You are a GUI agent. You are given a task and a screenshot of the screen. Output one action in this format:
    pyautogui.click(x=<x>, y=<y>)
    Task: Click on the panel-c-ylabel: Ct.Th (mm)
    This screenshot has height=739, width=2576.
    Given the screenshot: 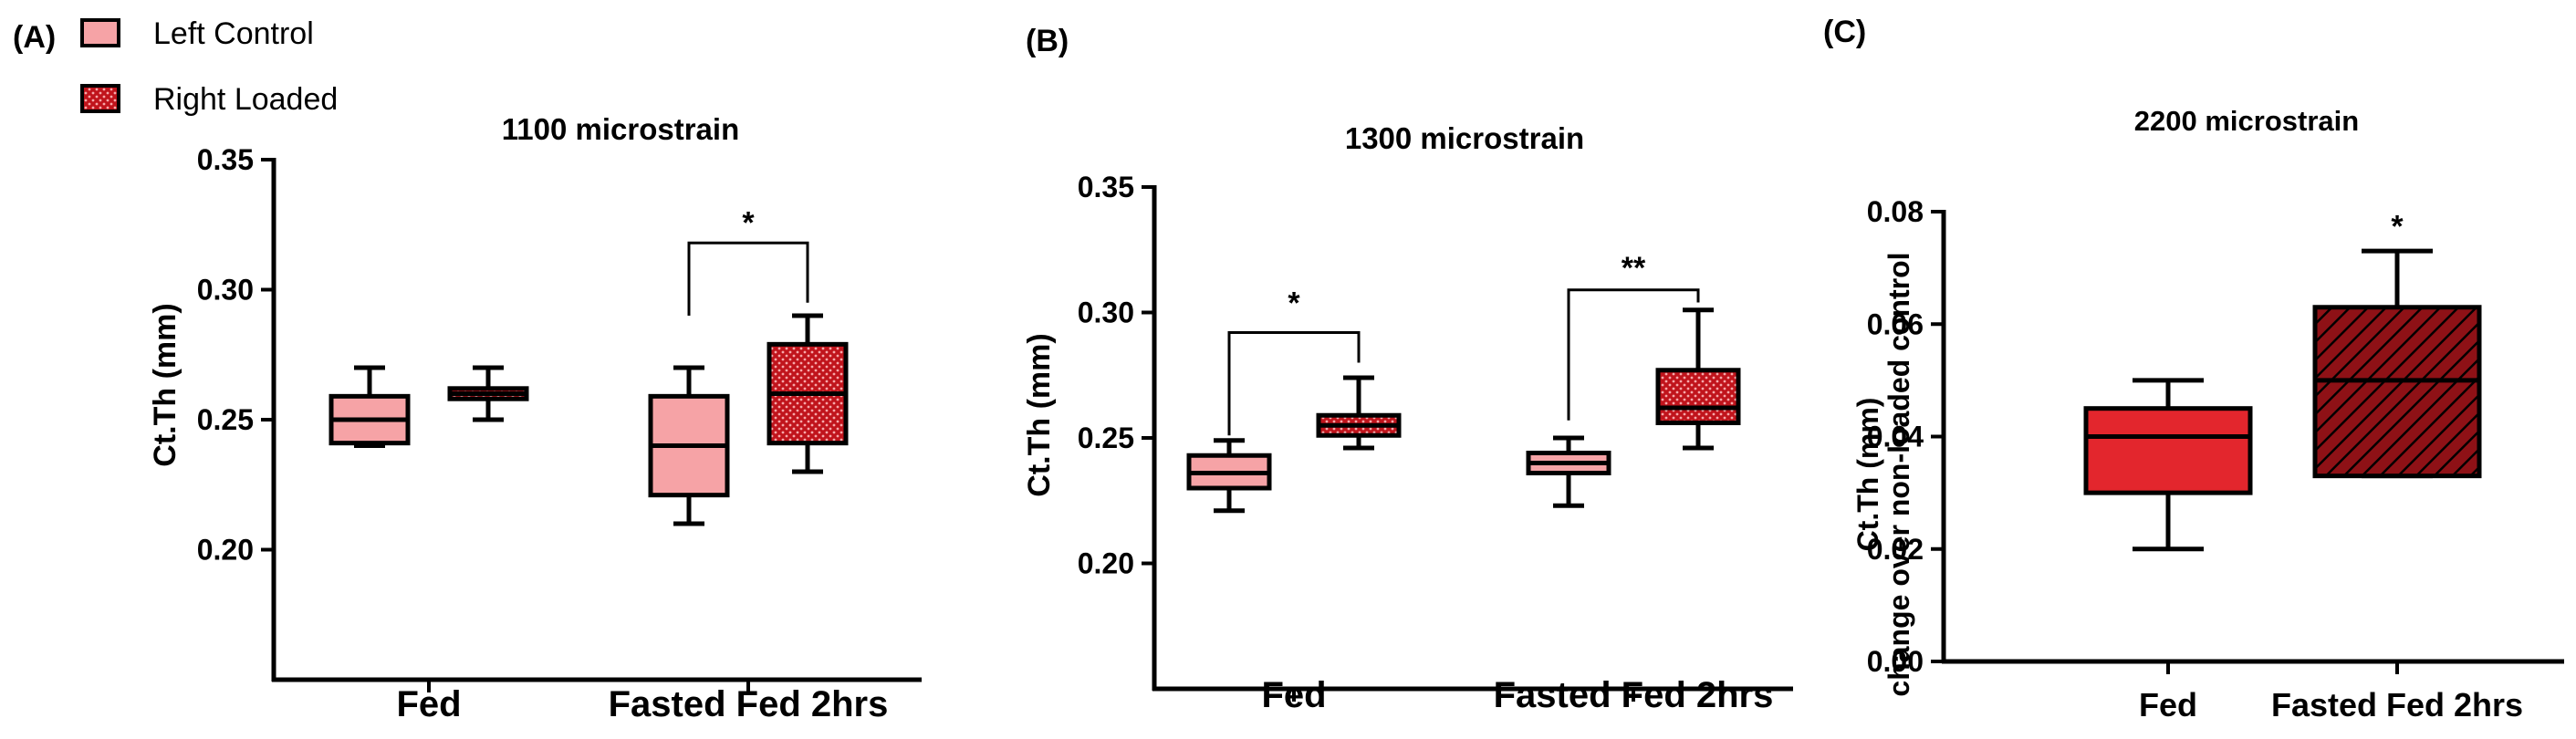 What is the action you would take?
    pyautogui.click(x=1867, y=475)
    